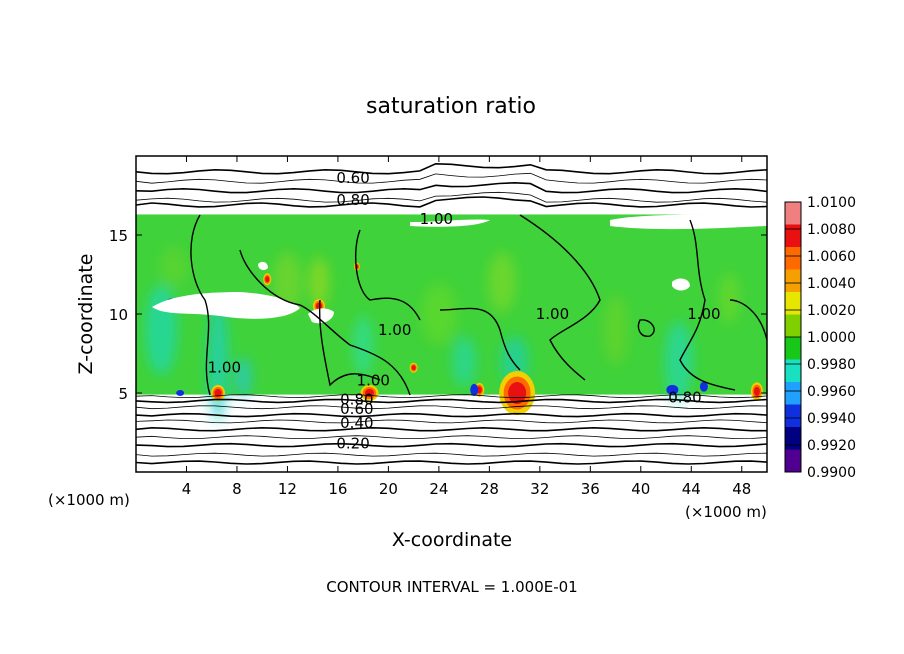 This screenshot has height=654, width=904. Describe the element at coordinates (741, 489) in the screenshot. I see `x-tick-label: 48` at that location.